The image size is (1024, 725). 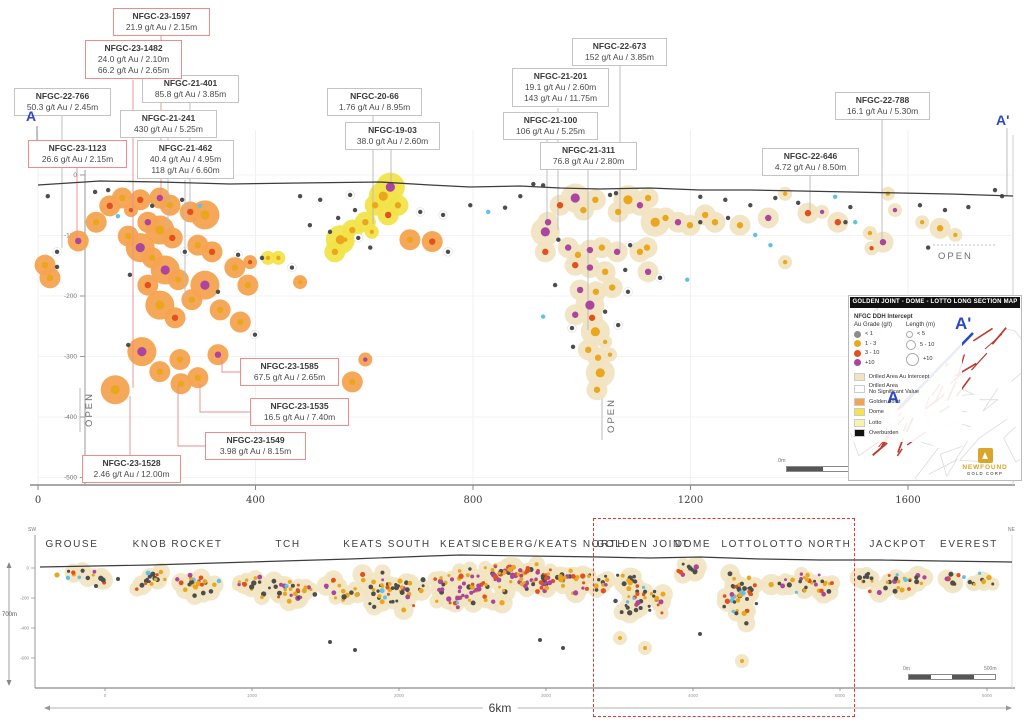 What do you see at coordinates (552, 544) in the screenshot?
I see `zone-label: ICEBERG/KEATS NORTH` at bounding box center [552, 544].